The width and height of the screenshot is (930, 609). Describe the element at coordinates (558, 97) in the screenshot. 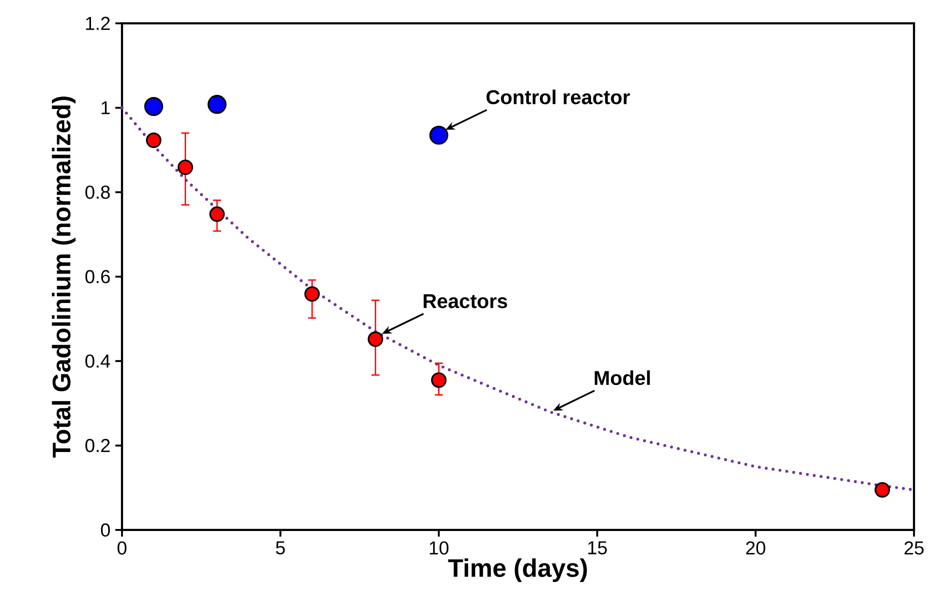

I see `annotation: Control reactor` at that location.